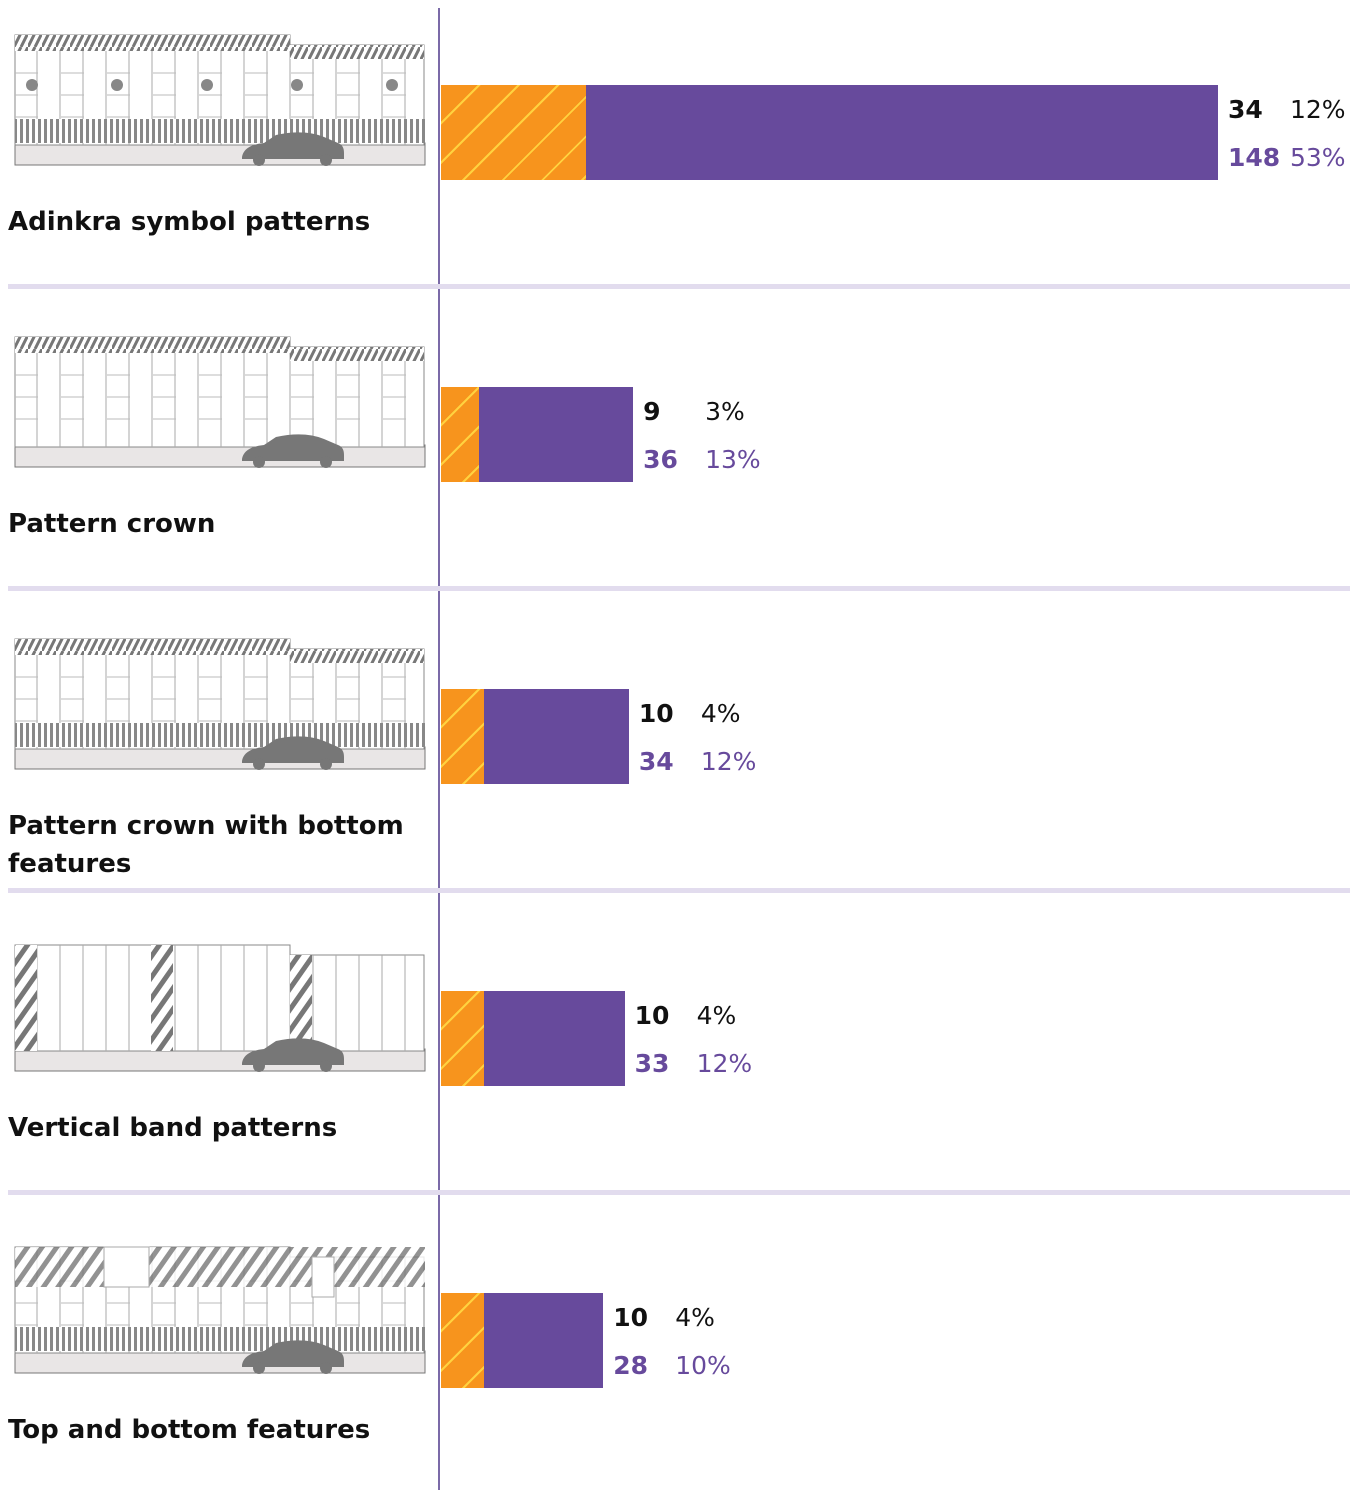 Image resolution: width=1362 pixels, height=1490 pixels. Describe the element at coordinates (206, 845) in the screenshot. I see `category-label: Pattern crown with bottom features` at that location.